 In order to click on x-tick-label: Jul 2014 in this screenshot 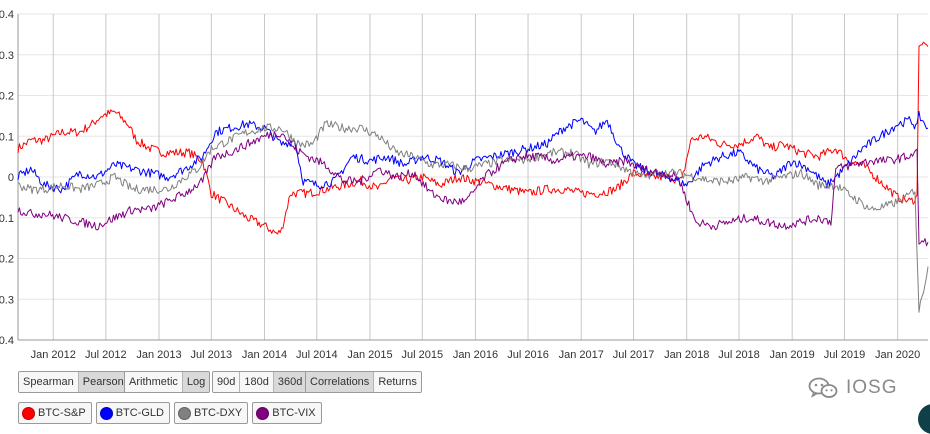, I will do `click(317, 354)`.